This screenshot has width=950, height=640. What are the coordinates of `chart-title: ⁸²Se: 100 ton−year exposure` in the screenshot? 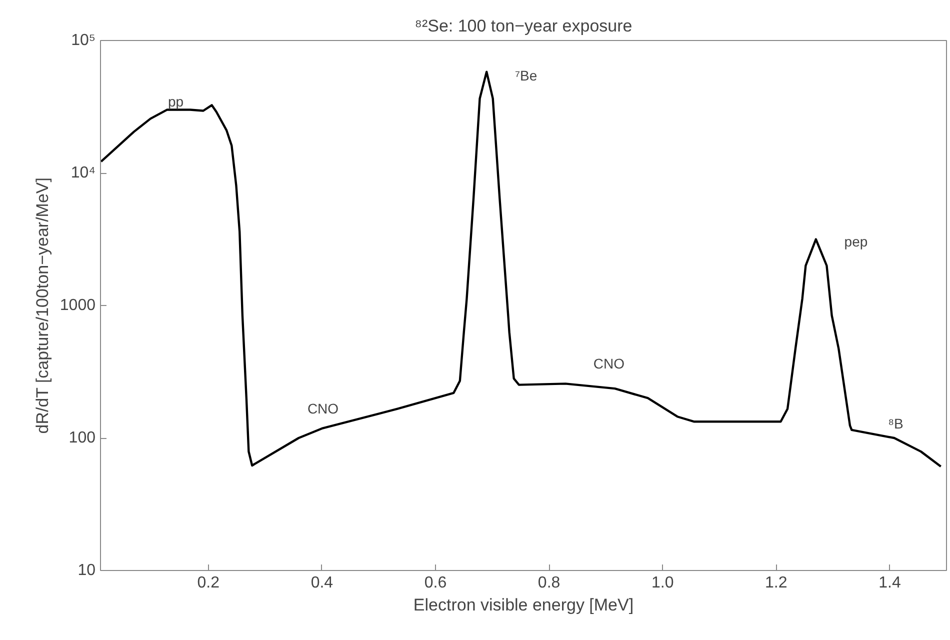 It's located at (523, 26).